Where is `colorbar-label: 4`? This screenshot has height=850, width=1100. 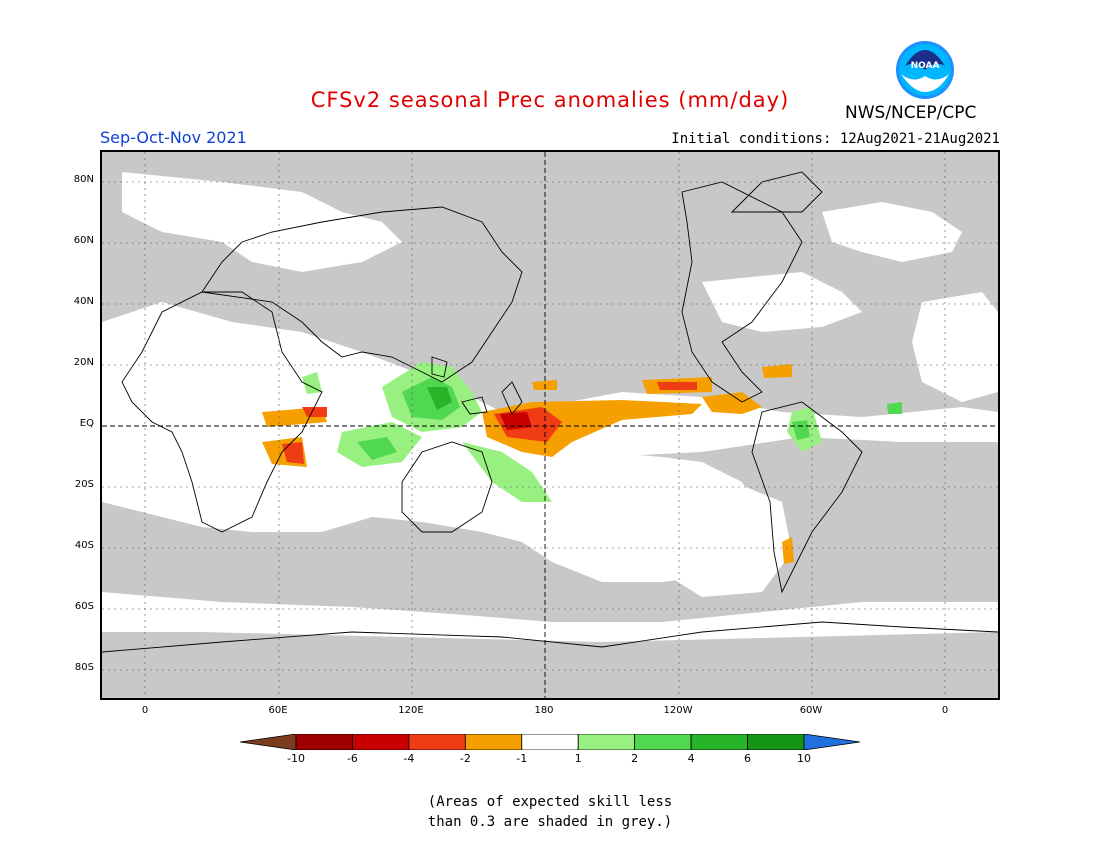 colorbar-label: 4 is located at coordinates (691, 758).